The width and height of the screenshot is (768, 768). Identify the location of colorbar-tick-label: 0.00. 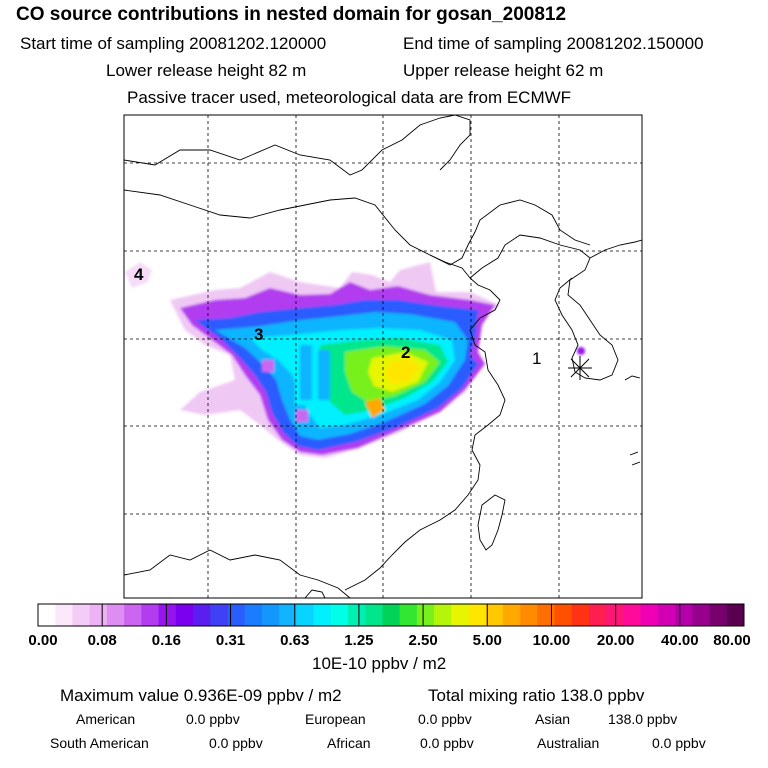
(43, 640).